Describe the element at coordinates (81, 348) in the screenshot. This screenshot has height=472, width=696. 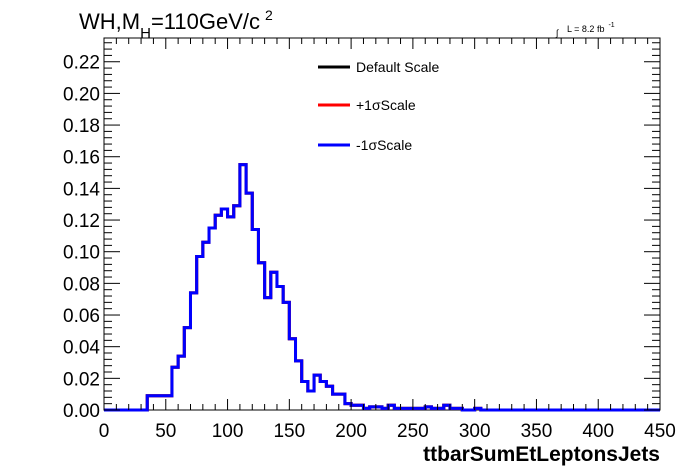
I see `y-tick-label: 0.04` at that location.